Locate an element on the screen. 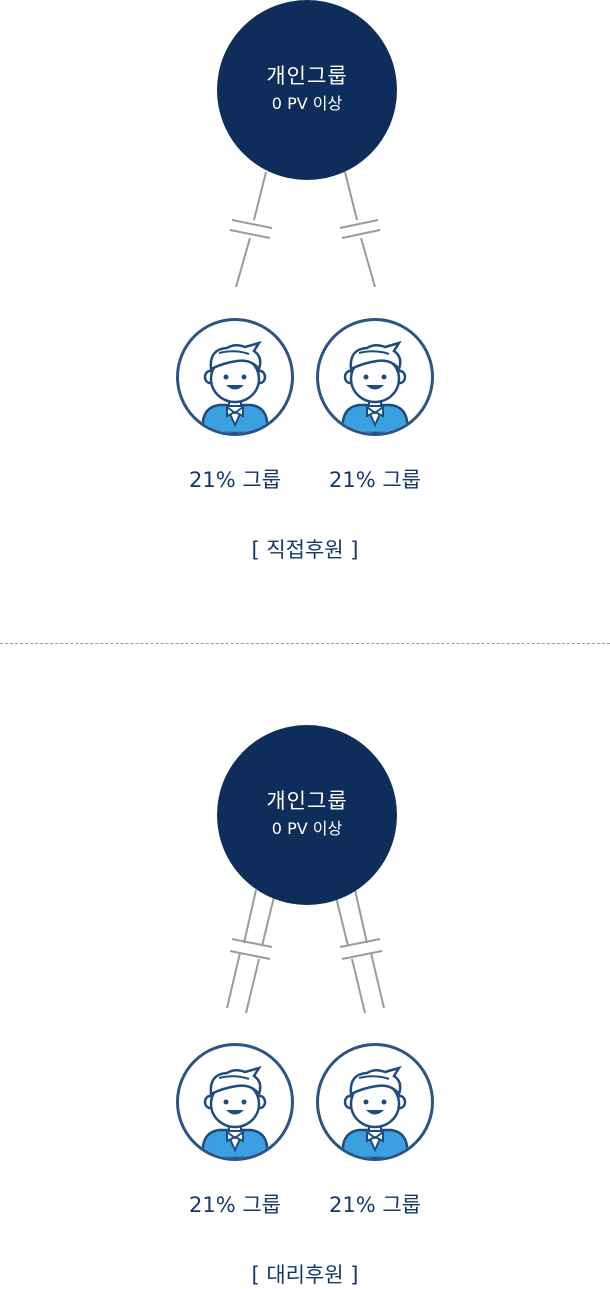  diagram-caption: [ 대리후원 ] is located at coordinates (305, 1275).